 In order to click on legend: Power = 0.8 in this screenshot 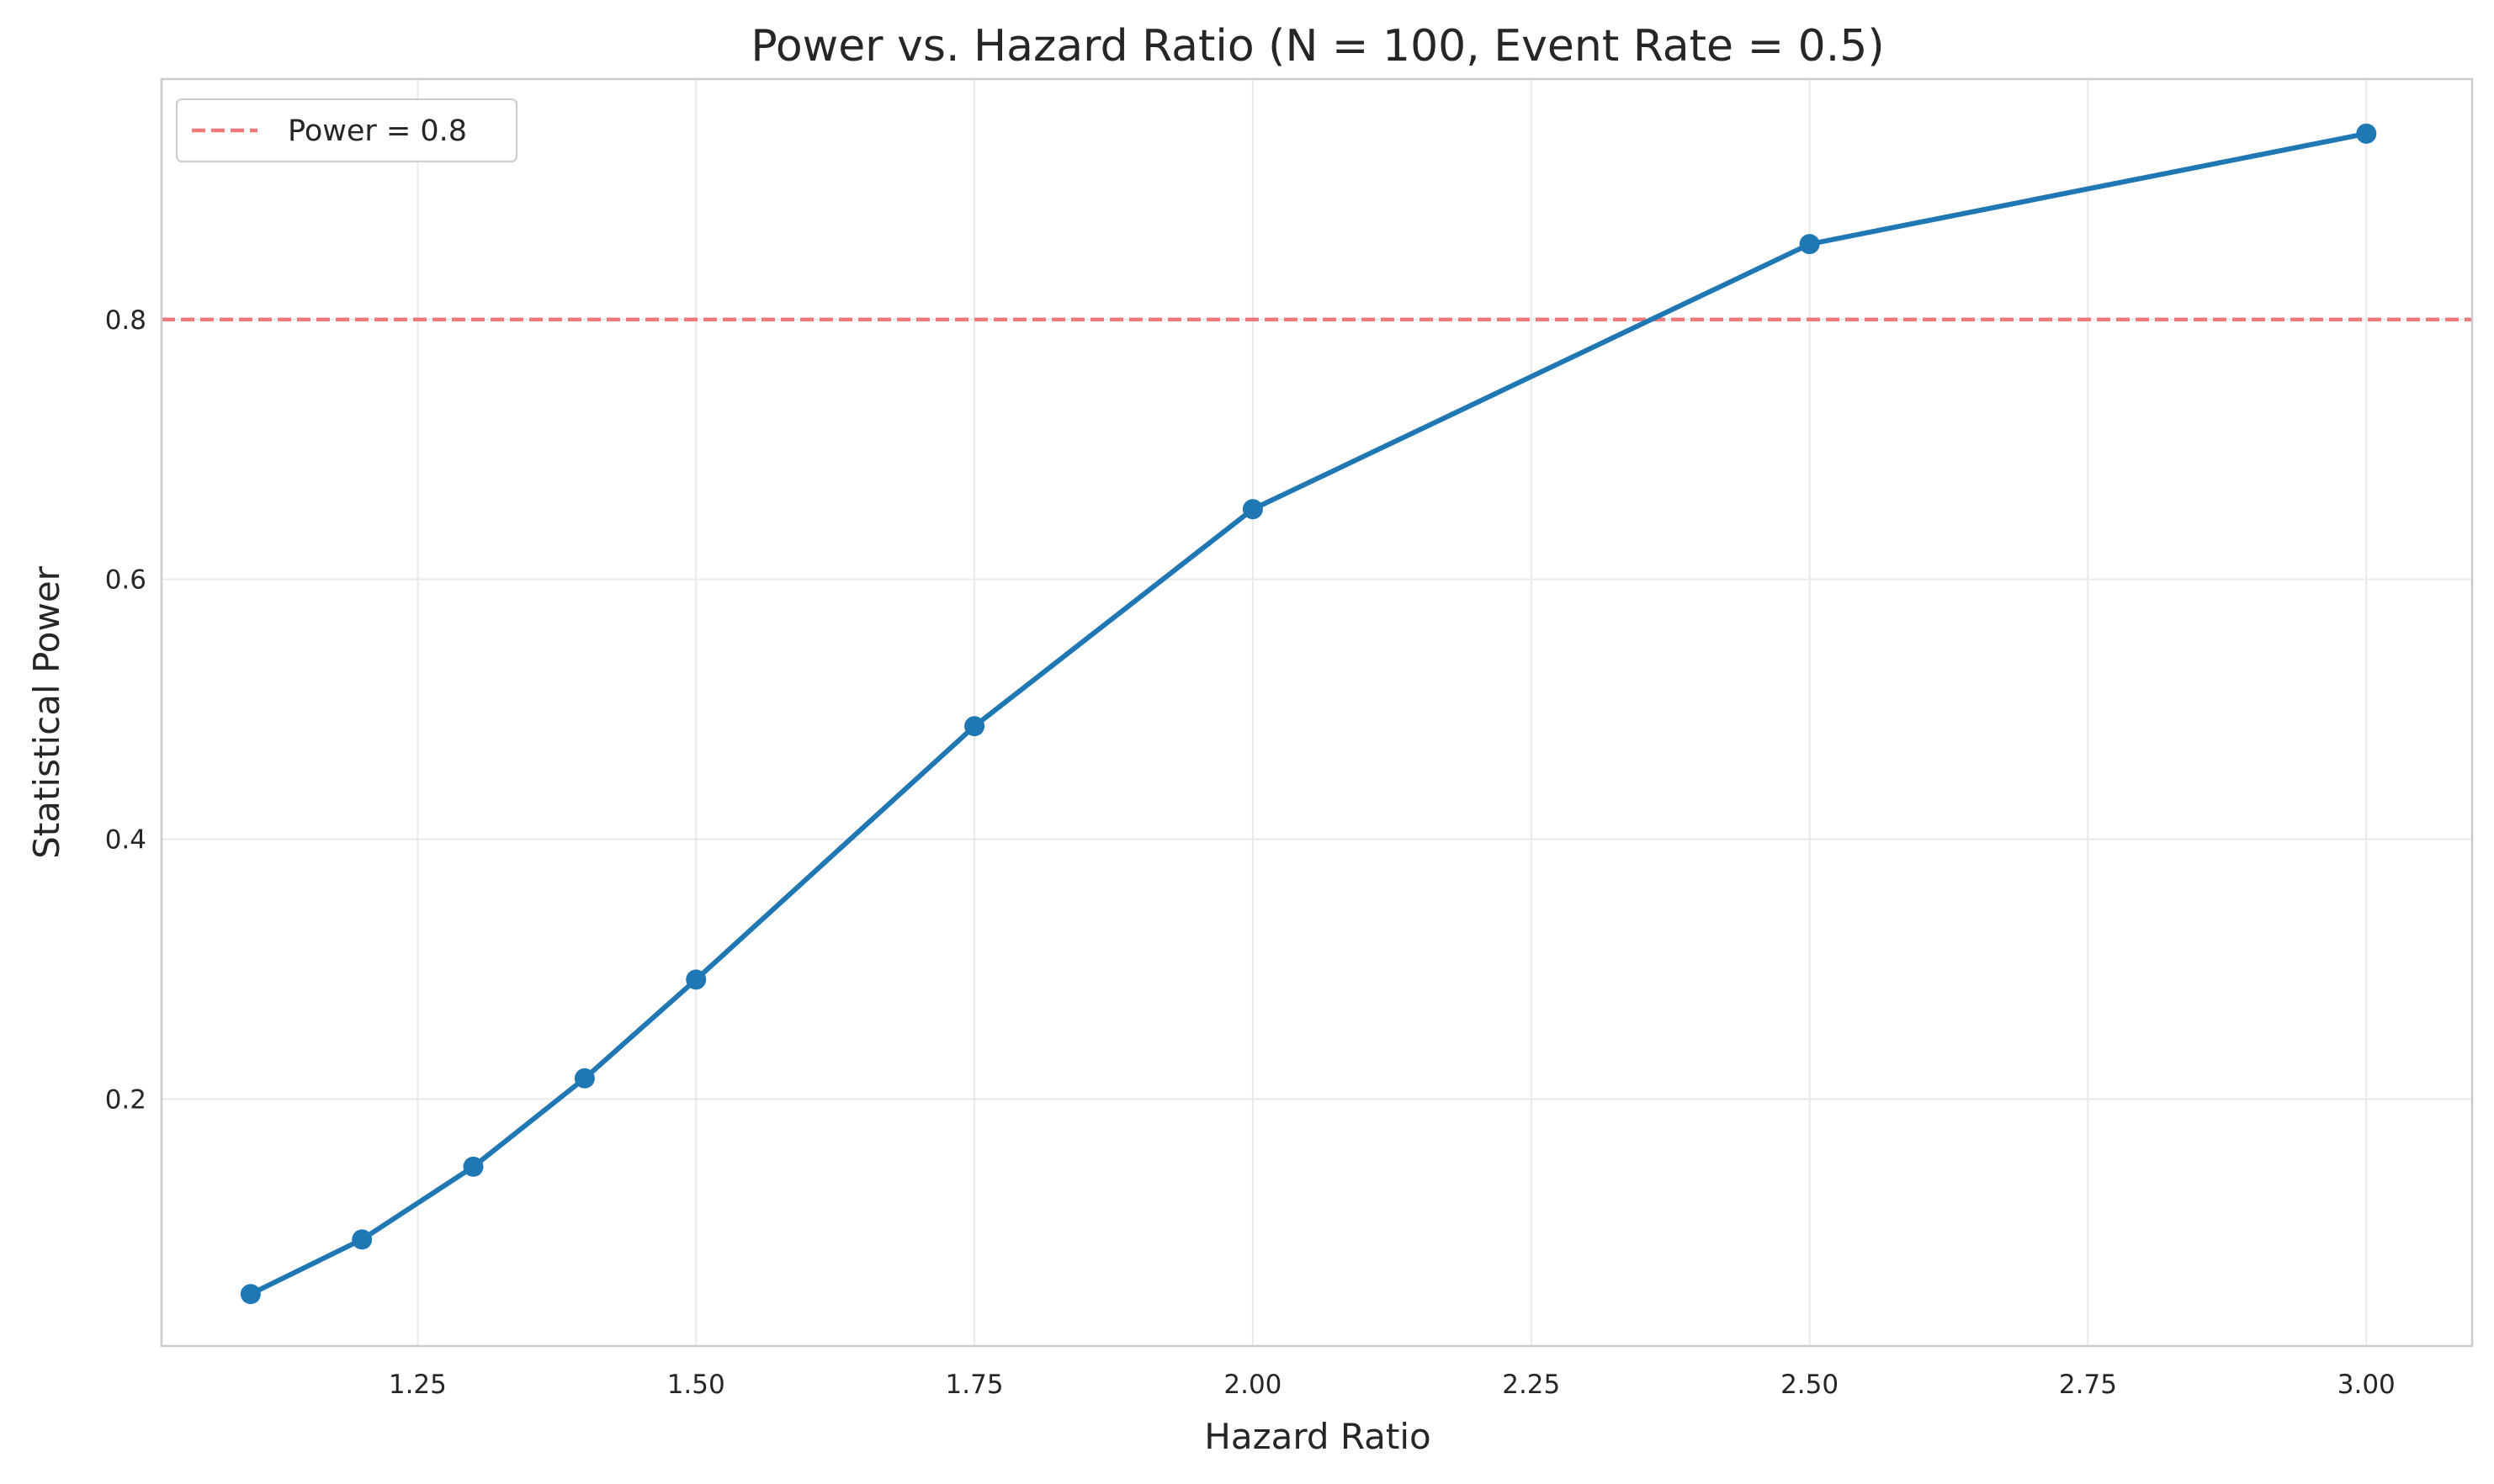, I will do `click(346, 130)`.